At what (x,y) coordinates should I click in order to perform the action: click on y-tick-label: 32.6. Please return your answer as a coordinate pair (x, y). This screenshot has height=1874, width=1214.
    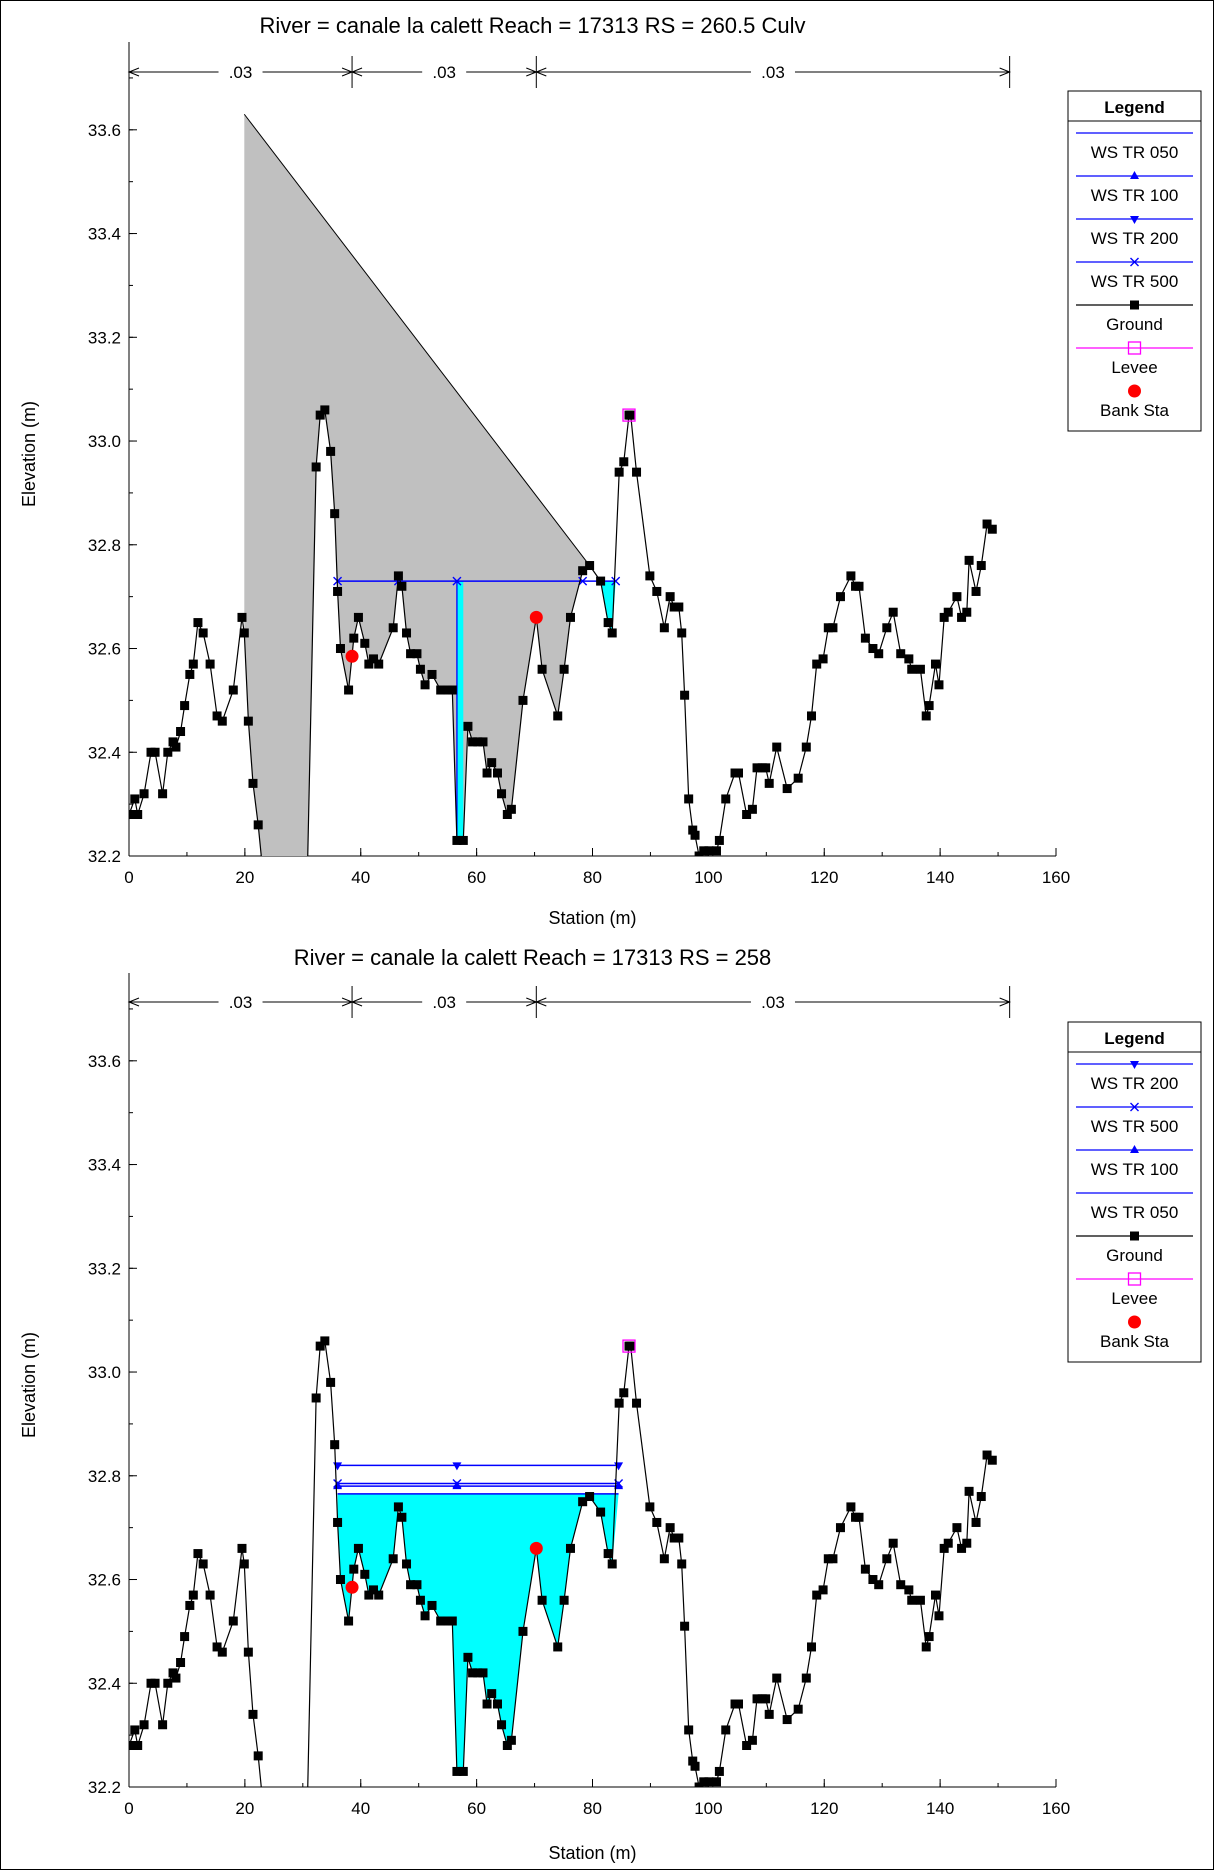
    Looking at the image, I should click on (104, 649).